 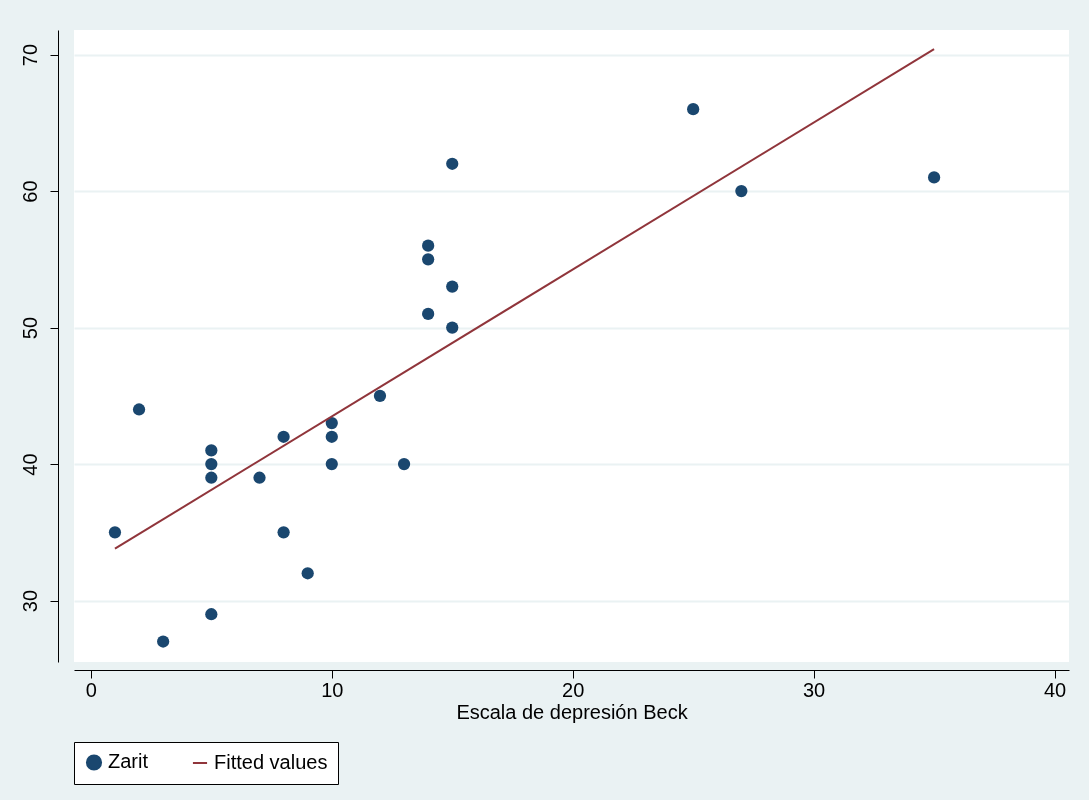 What do you see at coordinates (91, 689) in the screenshot?
I see `x-tick-label: 0` at bounding box center [91, 689].